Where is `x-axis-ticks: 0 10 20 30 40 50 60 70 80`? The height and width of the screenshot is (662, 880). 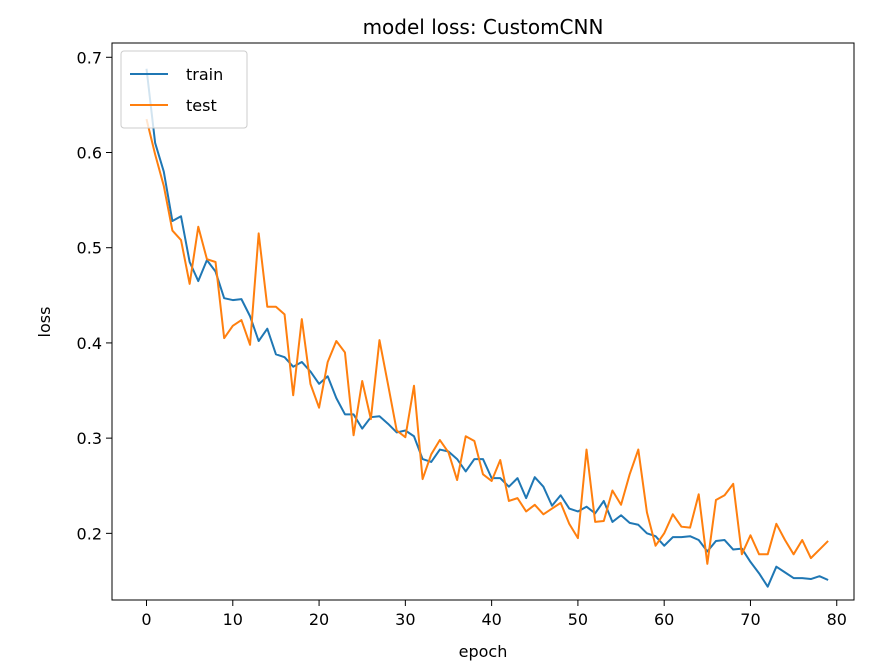
x-axis-ticks: 0 10 20 30 40 50 60 70 80 is located at coordinates (494, 614).